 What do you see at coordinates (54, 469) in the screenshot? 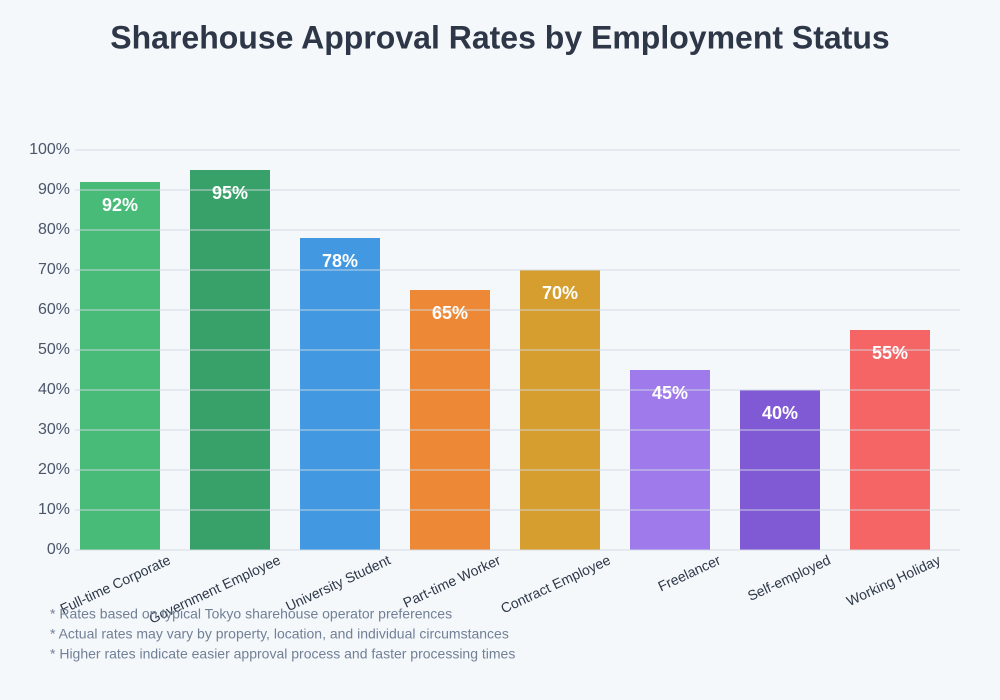
I see `y-tick-label: 20%` at bounding box center [54, 469].